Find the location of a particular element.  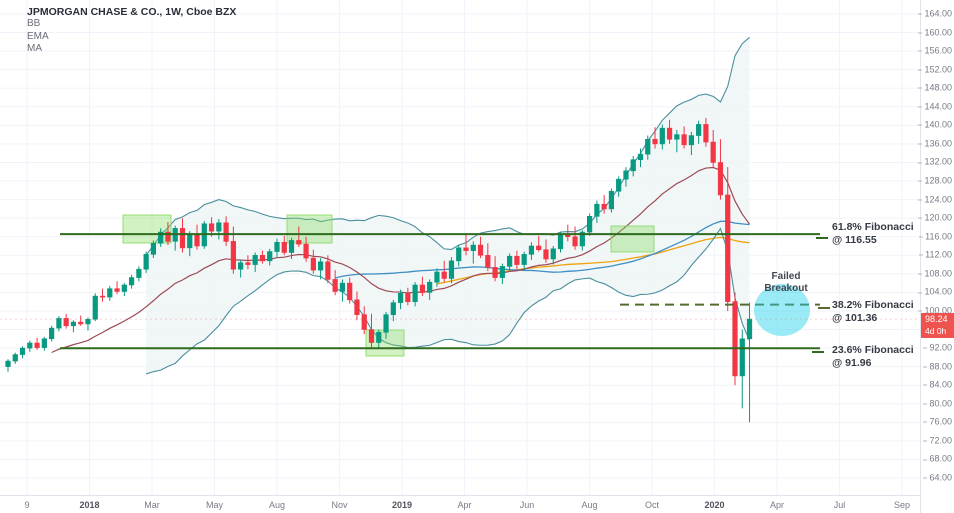

price-tick-label: 108.00 is located at coordinates (938, 273).